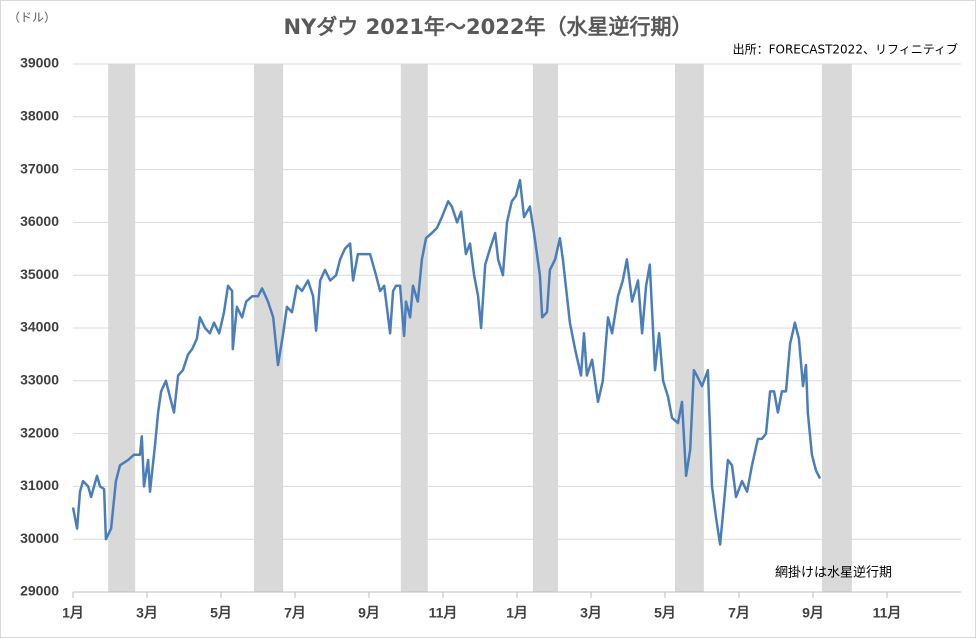  Describe the element at coordinates (39, 116) in the screenshot. I see `y-tick-label: 38000` at that location.